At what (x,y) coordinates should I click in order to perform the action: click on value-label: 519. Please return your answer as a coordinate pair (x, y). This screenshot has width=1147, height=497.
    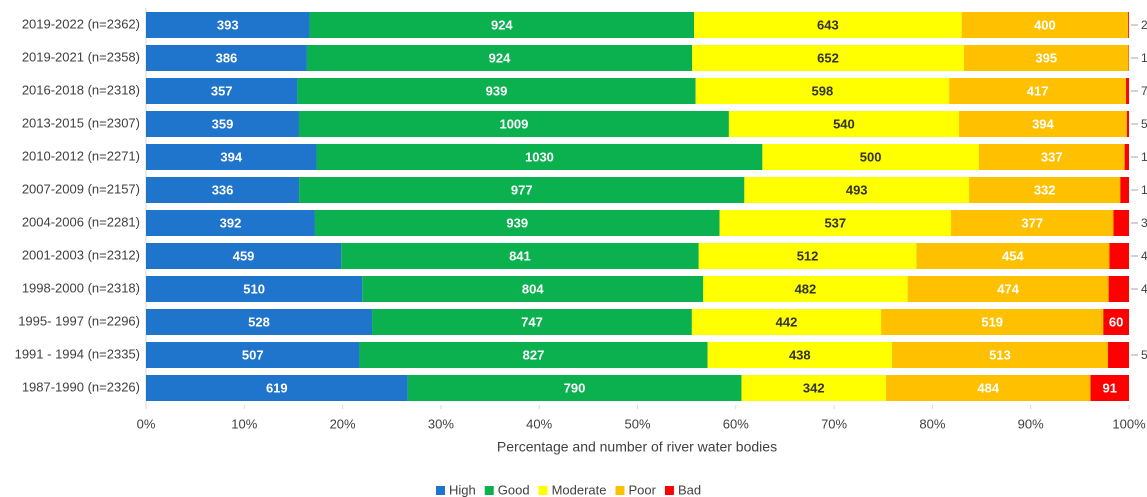
    Looking at the image, I should click on (992, 321).